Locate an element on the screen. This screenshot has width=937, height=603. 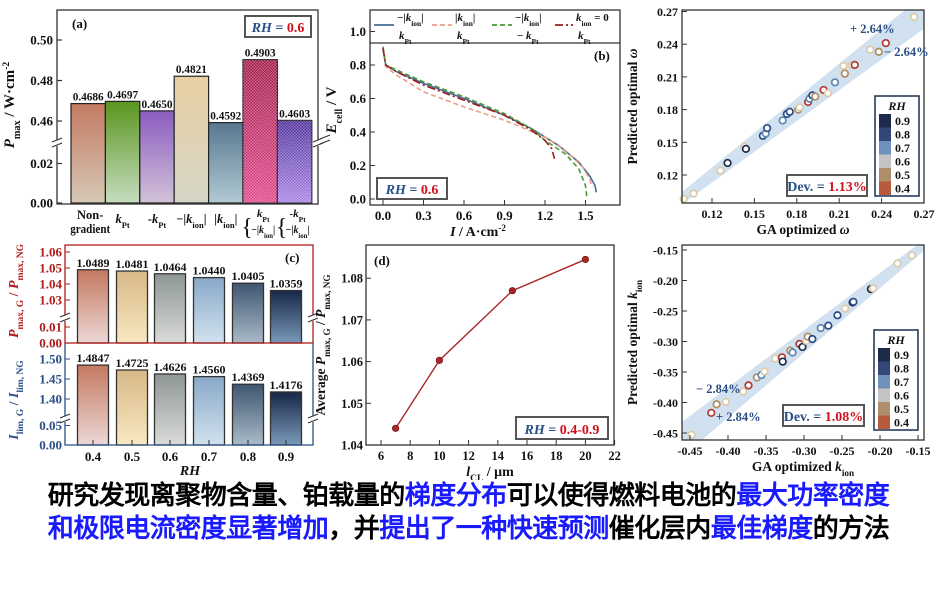
legend-label: 0.5 is located at coordinates (901, 409).